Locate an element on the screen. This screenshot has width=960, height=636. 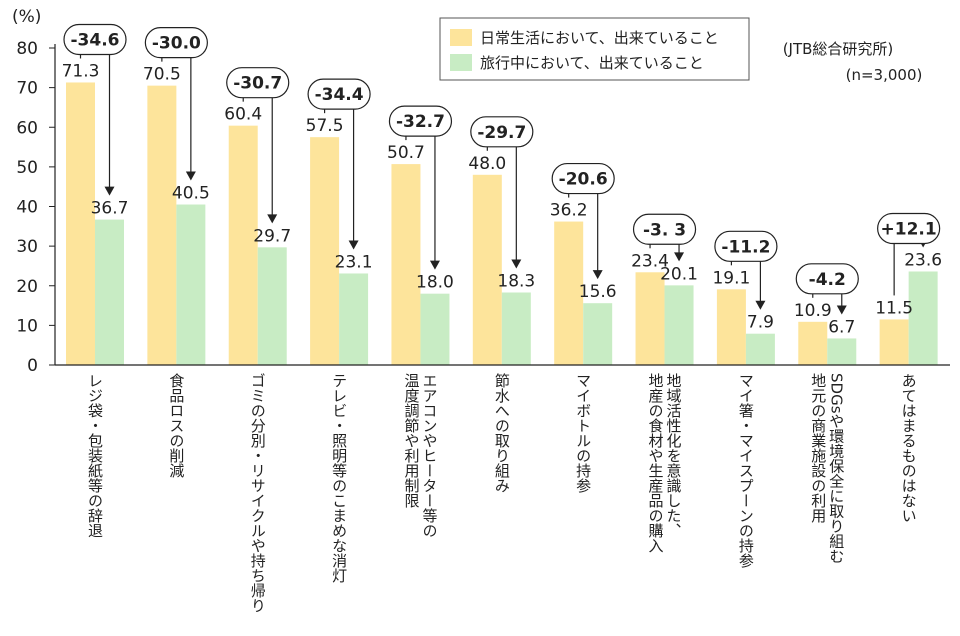
value-label-daily: 23.4 is located at coordinates (650, 261).